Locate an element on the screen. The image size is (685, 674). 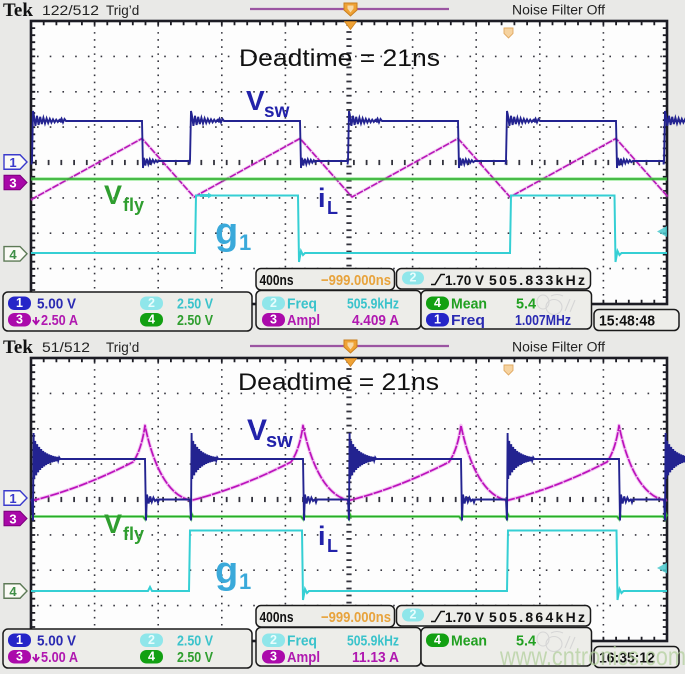
svg-text: 5.00 A is located at coordinates (59, 657).